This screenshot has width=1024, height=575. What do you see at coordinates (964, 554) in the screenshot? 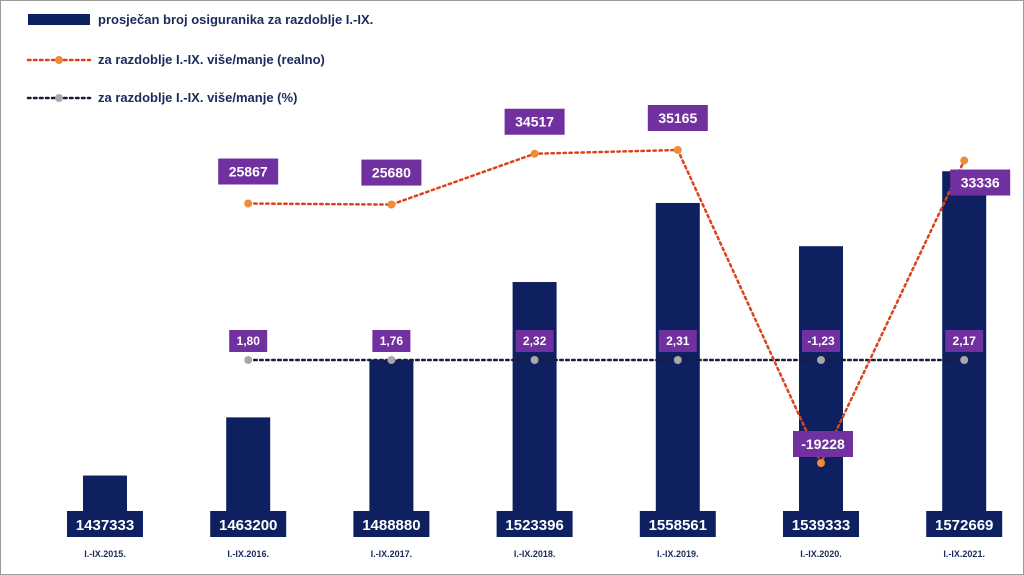
I see `x-tick-label: I.-IX.2021.` at bounding box center [964, 554].